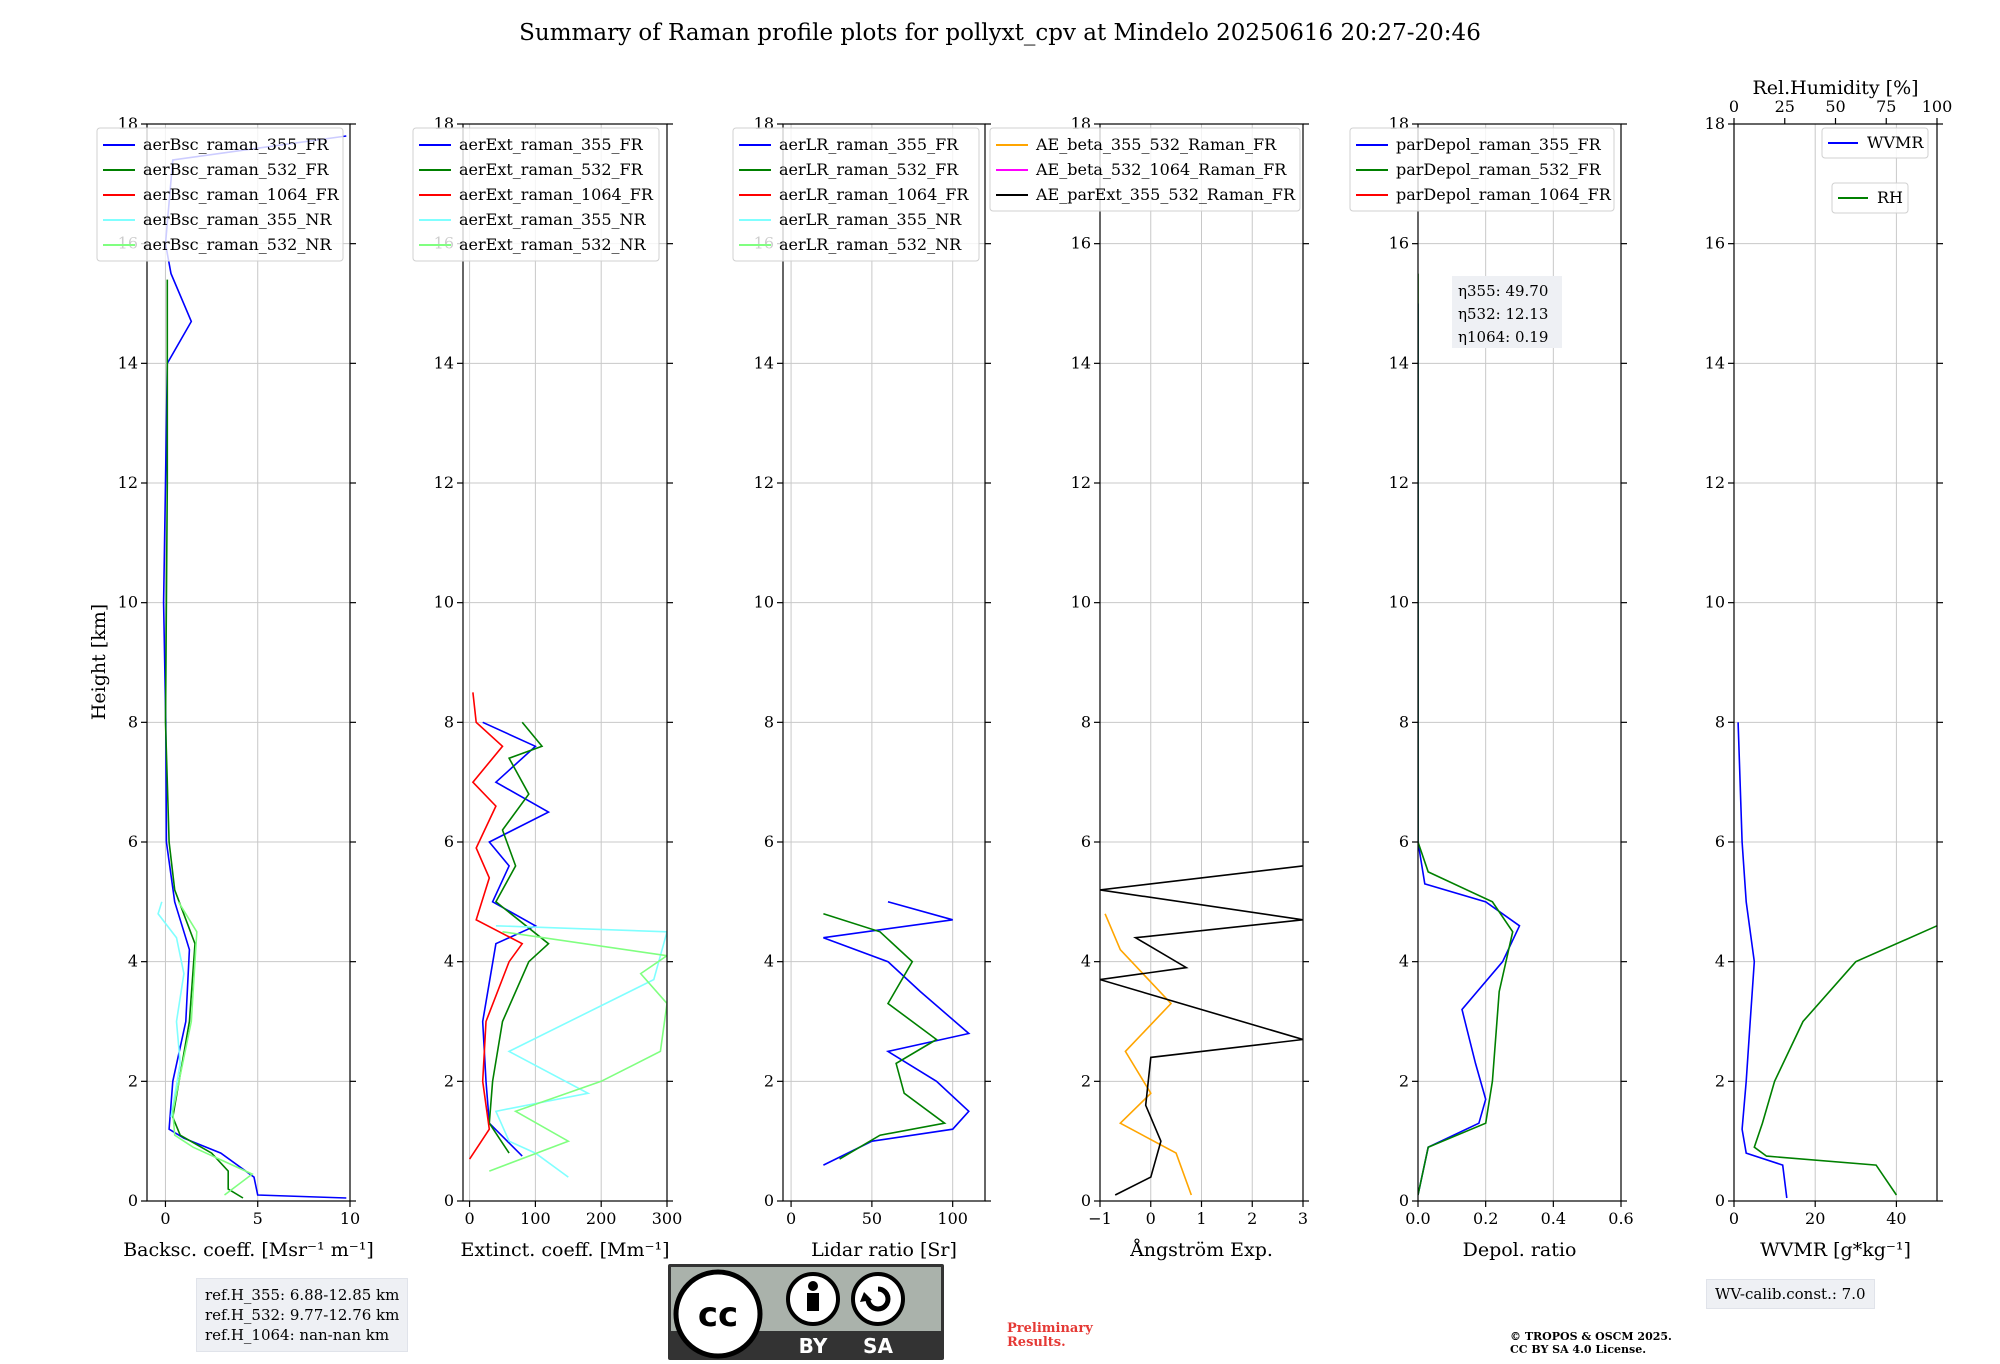  Describe the element at coordinates (551, 169) in the screenshot. I see `legend-label: aerExt_raman_532_FR` at that location.